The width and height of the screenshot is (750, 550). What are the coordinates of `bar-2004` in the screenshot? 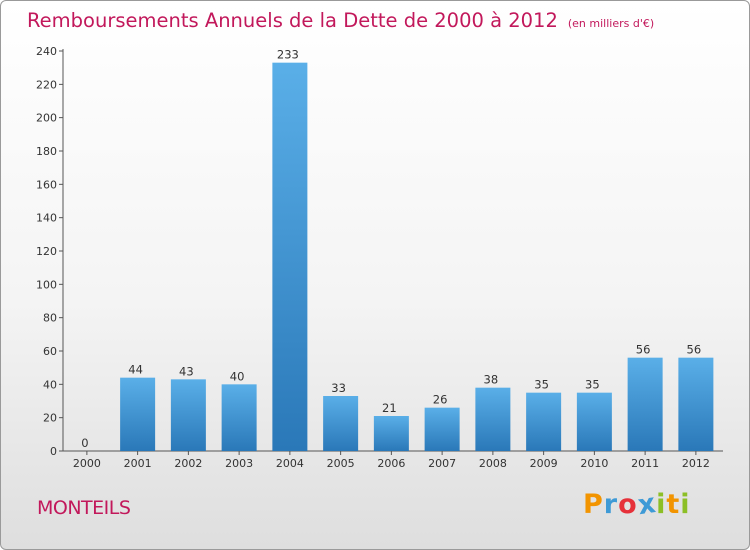 It's located at (290, 257).